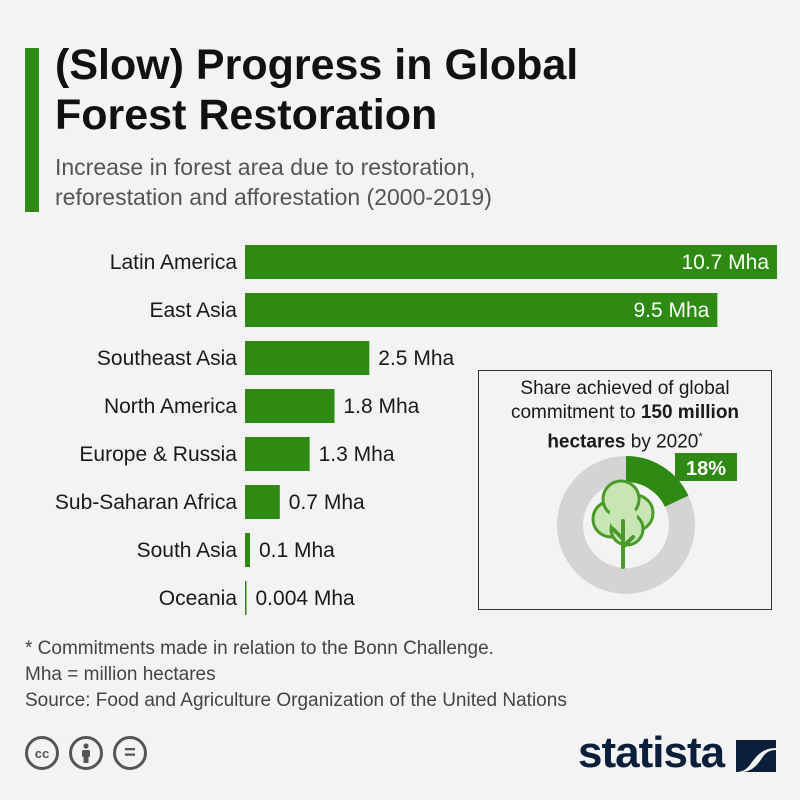  I want to click on cc-icon-text: cc, so click(42, 753).